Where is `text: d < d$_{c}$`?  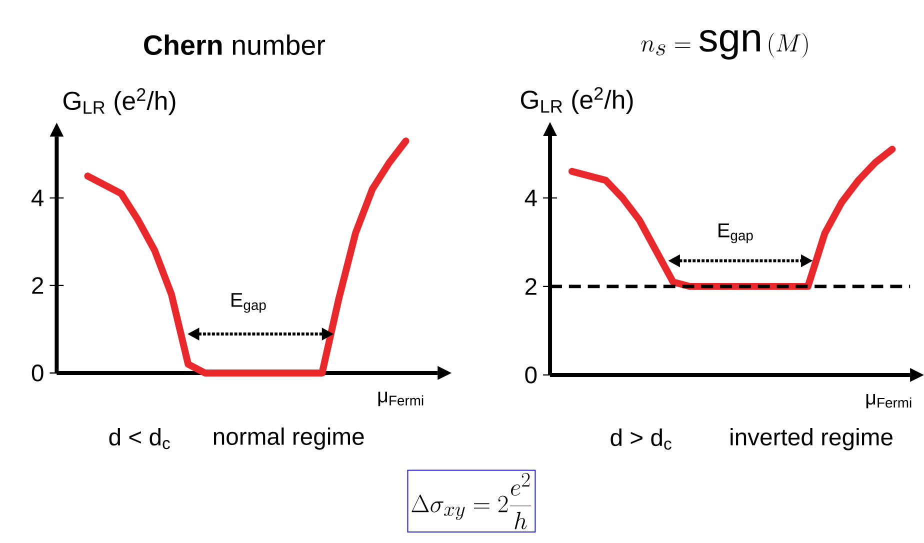
text: d < d$_{c}$ is located at coordinates (139, 439).